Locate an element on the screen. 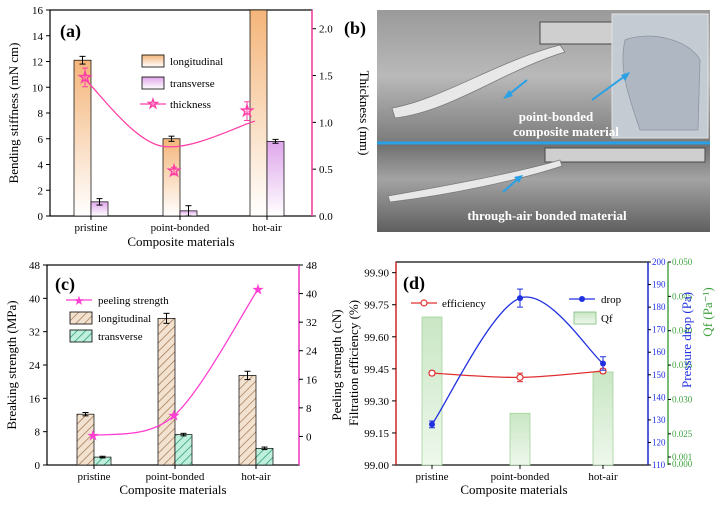 The image size is (719, 505). panel-b-label-bg is located at coordinates (360, 24).